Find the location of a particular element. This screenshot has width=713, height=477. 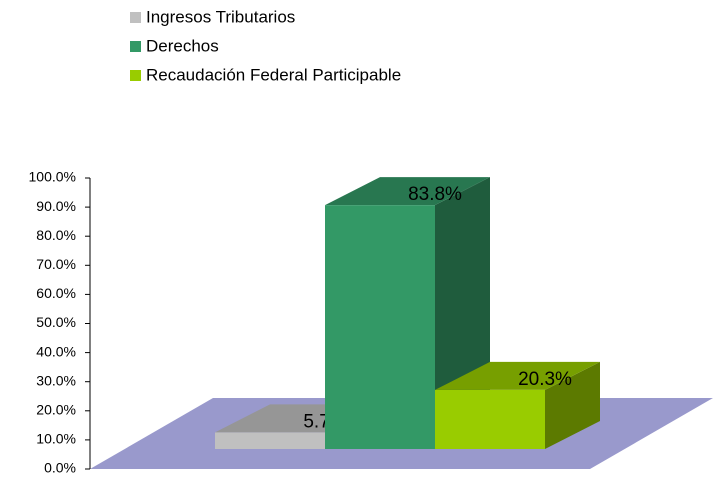

y-tick-label: 10.0% is located at coordinates (56, 439).